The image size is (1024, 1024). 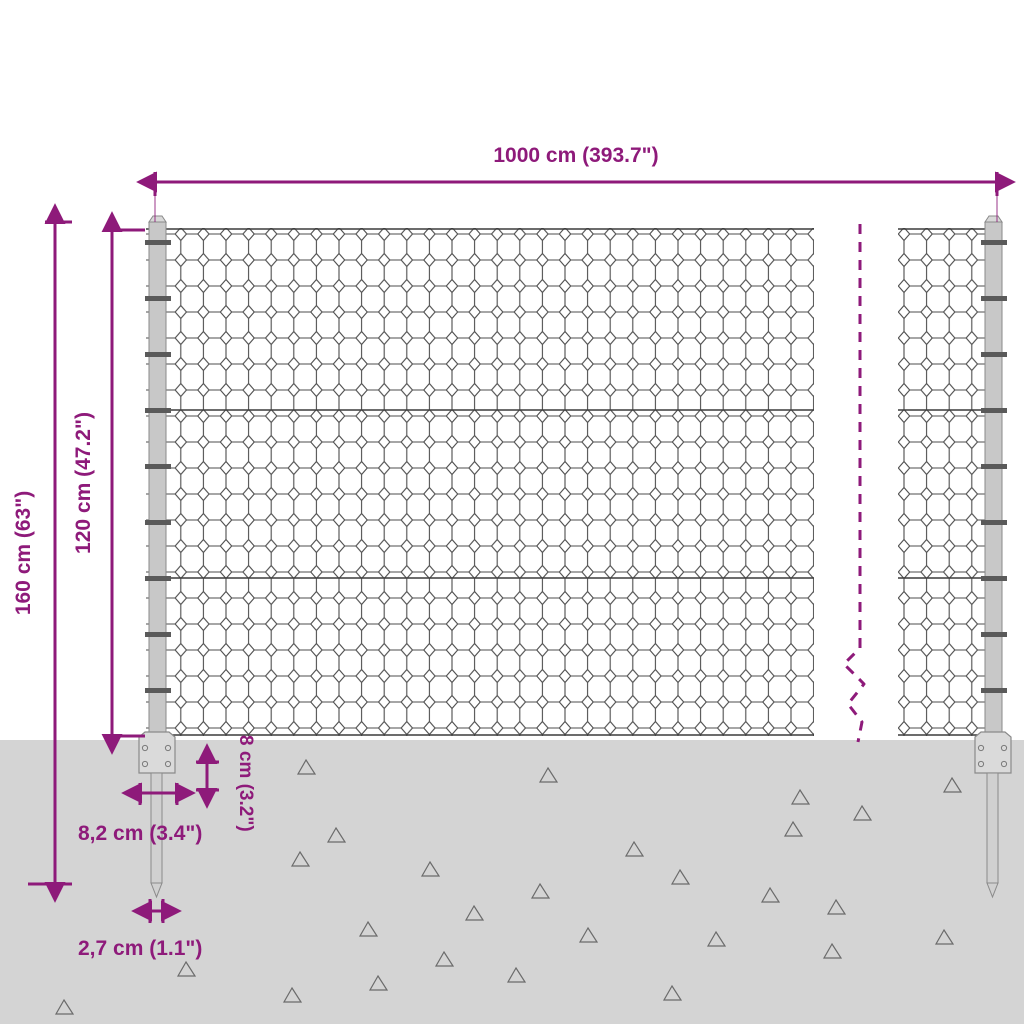 What do you see at coordinates (140, 833) in the screenshot?
I see `label-post-width: 8,2 cm (3.4")` at bounding box center [140, 833].